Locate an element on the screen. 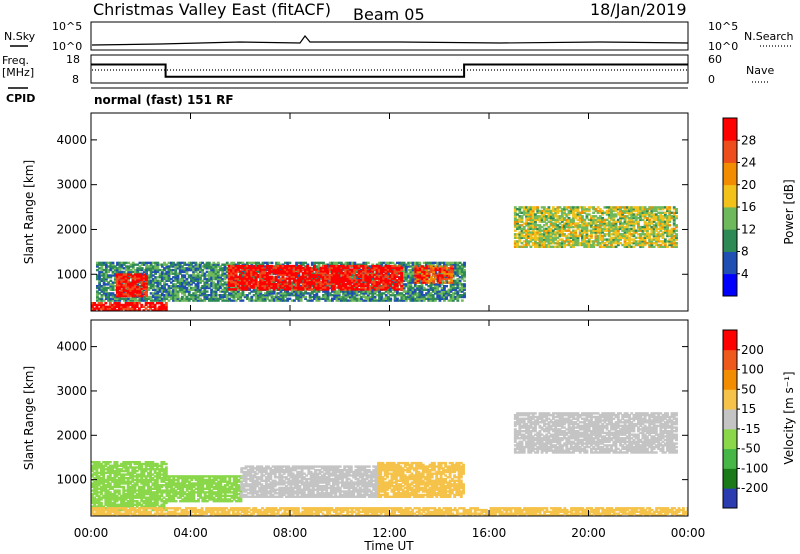 The height and width of the screenshot is (554, 800). velocity-data is located at coordinates (389, 464).